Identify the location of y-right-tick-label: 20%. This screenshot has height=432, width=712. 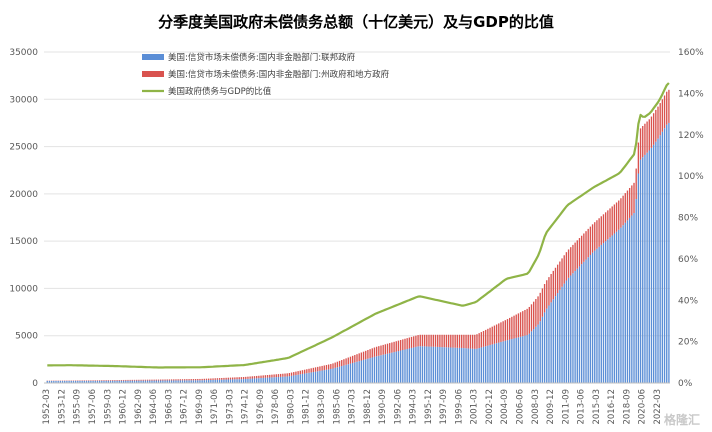
(688, 343).